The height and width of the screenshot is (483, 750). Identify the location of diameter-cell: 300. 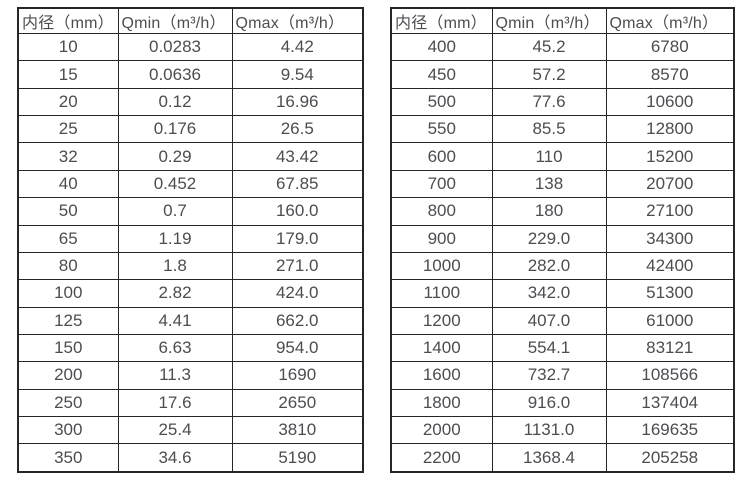
(68, 430).